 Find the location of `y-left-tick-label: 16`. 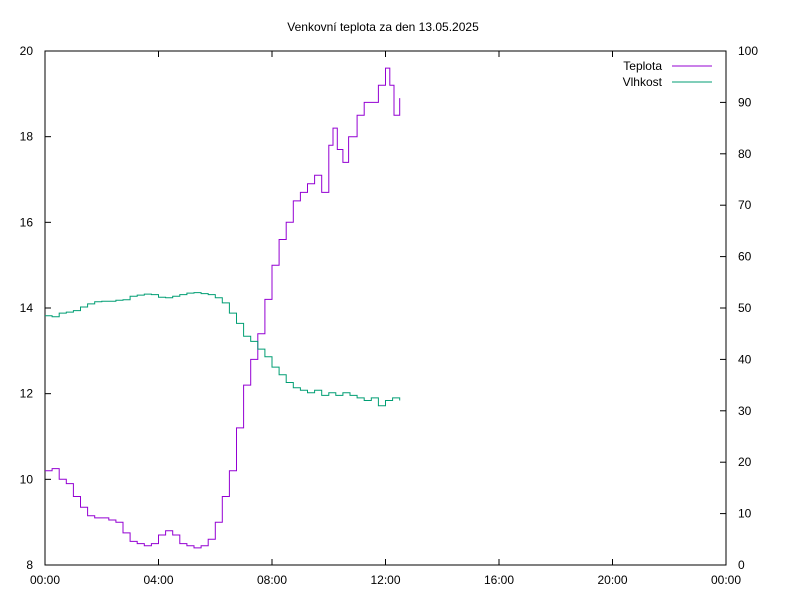

y-left-tick-label: 16 is located at coordinates (27, 222).